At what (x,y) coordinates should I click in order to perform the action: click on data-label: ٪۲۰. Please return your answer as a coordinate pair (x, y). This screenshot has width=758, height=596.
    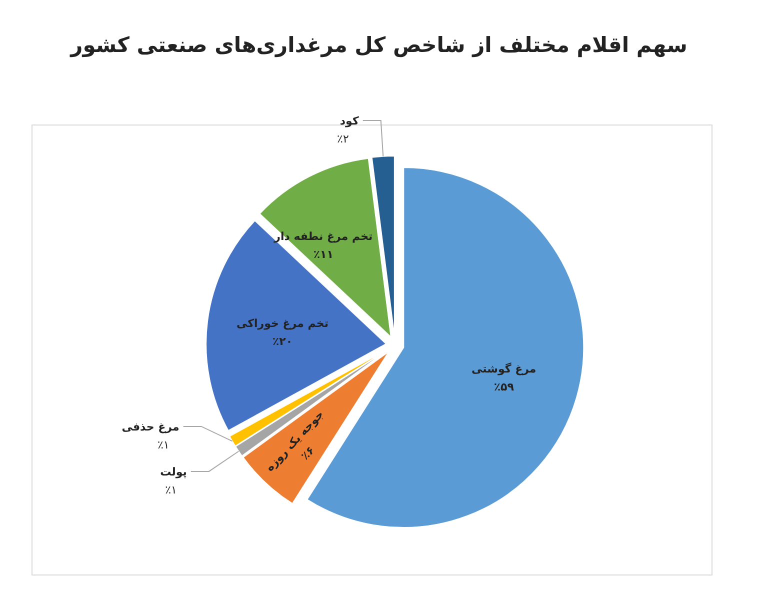
    Looking at the image, I should click on (282, 341).